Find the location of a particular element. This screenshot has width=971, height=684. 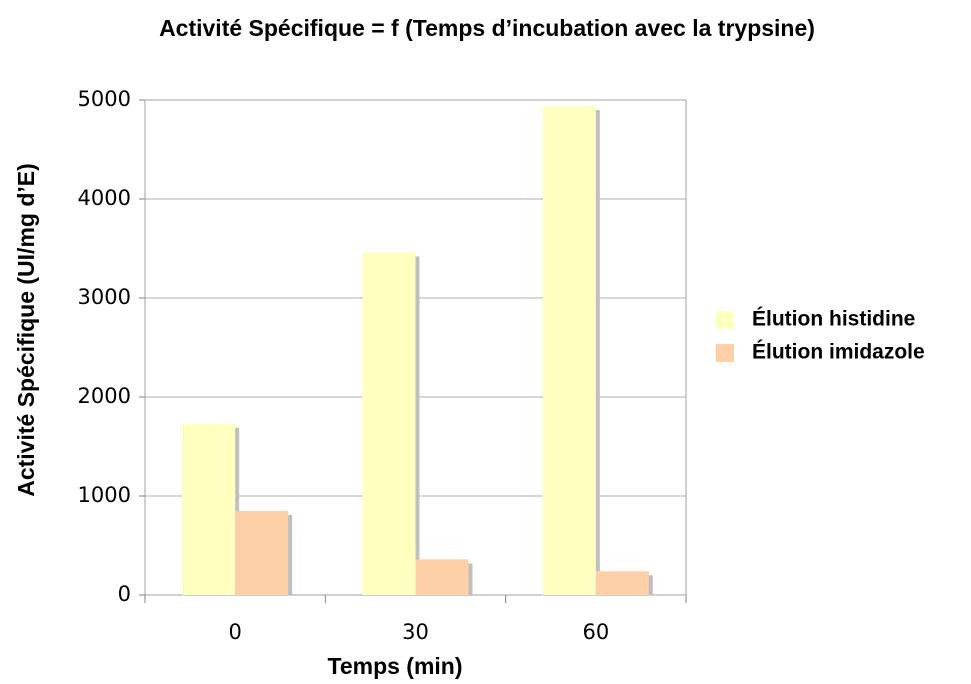

y-axis-label: Activité Spécifique (UI/mg d’E) is located at coordinates (26, 330).